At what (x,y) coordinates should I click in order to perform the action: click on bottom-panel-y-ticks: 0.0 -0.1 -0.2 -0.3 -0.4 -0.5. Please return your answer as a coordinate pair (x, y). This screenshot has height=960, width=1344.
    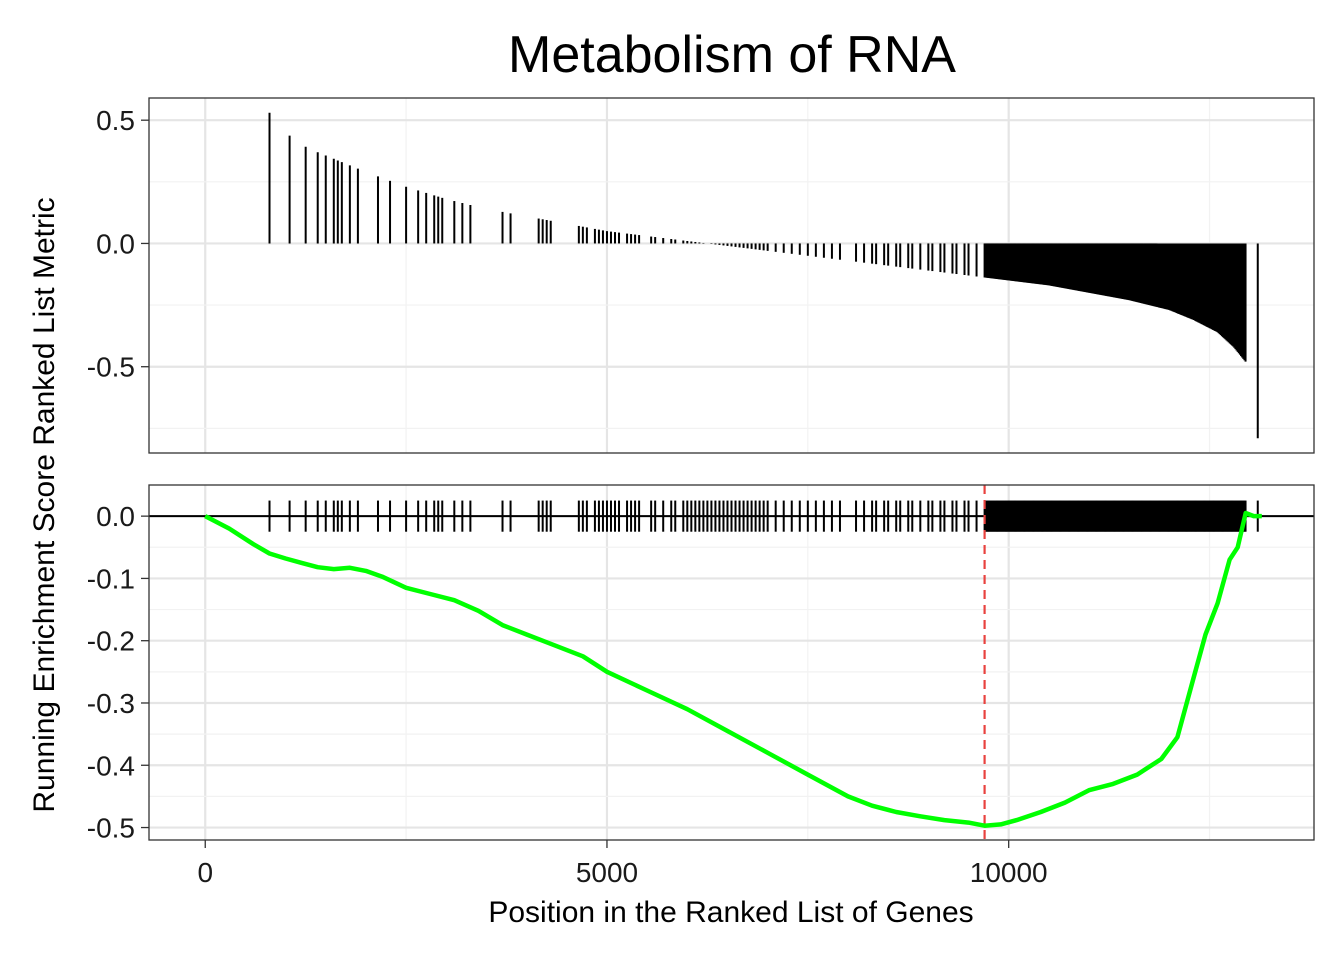
    Looking at the image, I should click on (118, 672).